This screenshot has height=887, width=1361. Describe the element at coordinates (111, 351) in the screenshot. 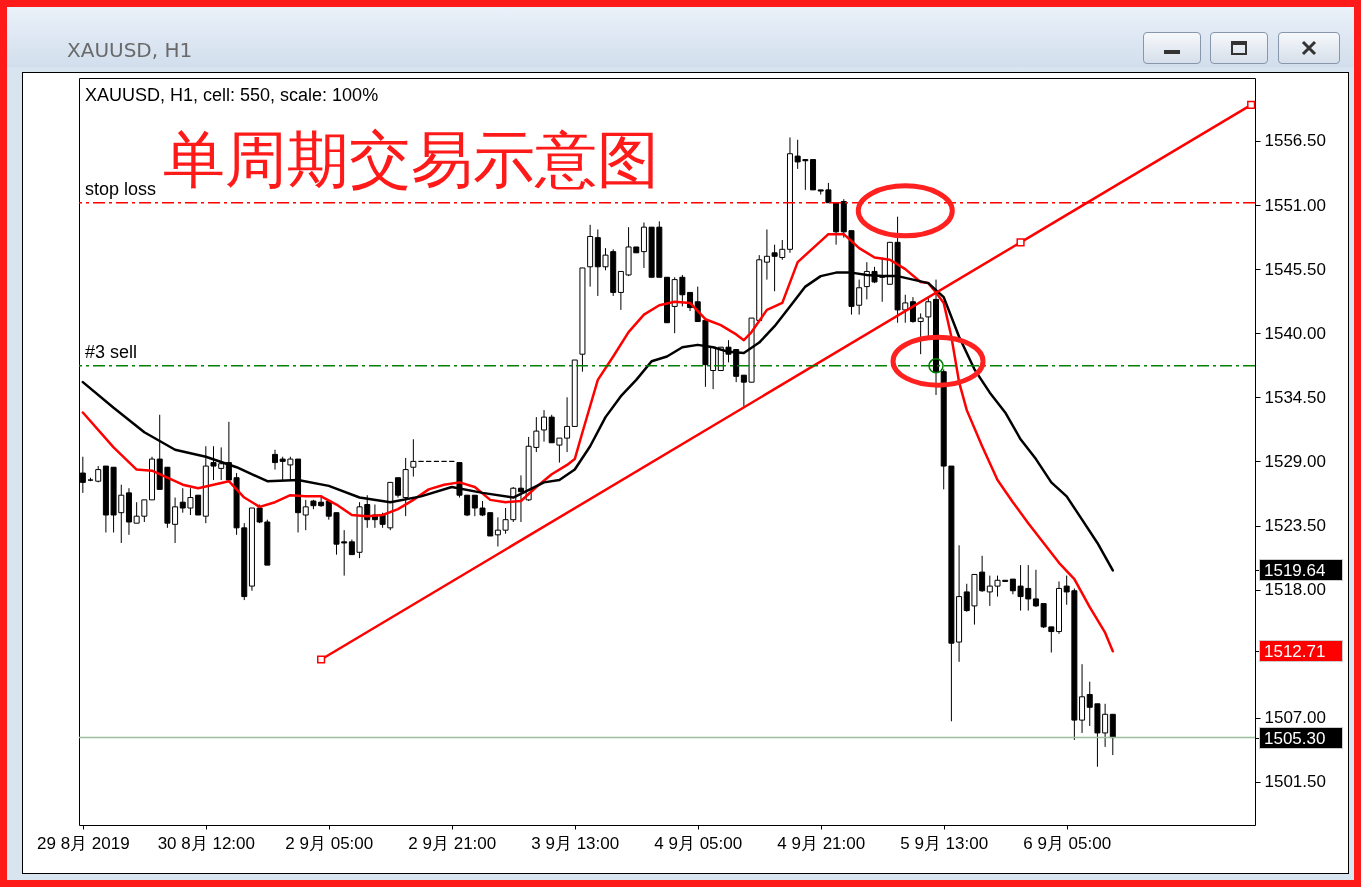

I see `ref-line-label: #3 sell` at that location.